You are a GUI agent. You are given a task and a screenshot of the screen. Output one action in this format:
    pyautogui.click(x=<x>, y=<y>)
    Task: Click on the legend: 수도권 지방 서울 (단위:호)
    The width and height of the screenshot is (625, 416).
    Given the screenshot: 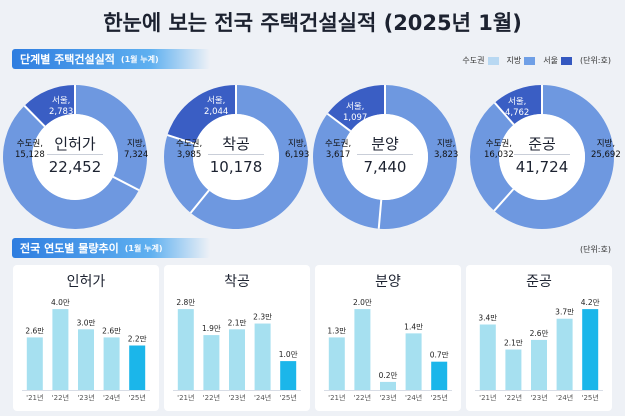 What is the action you would take?
    pyautogui.click(x=532, y=60)
    